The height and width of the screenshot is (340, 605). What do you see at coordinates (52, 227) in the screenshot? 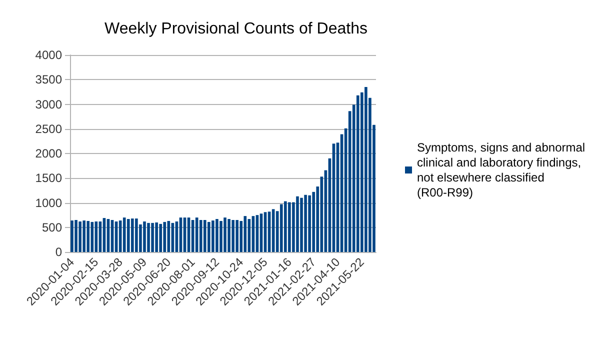
I see `y-tick-label: 500` at bounding box center [52, 227].